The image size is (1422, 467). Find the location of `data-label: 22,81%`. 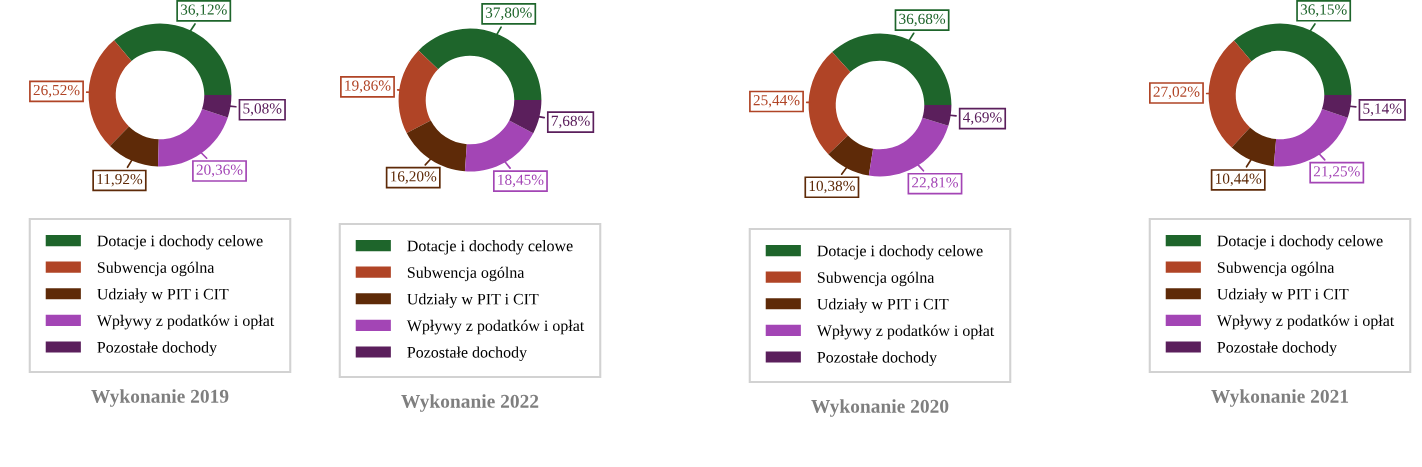

data-label: 22,81% is located at coordinates (935, 183).